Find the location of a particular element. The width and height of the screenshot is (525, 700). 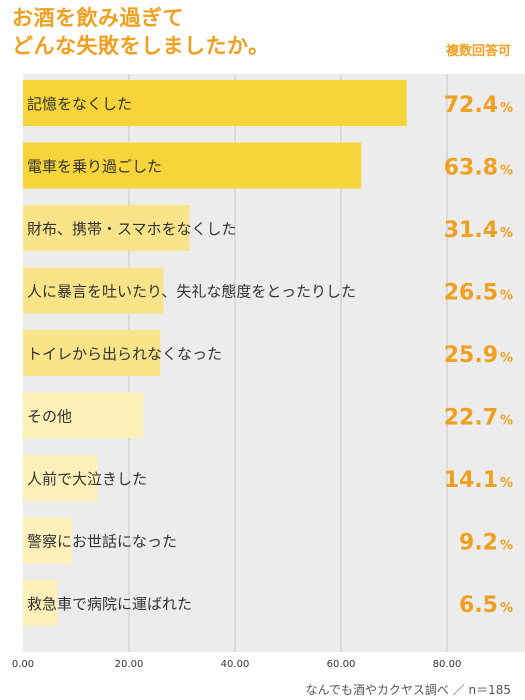

category-label: 救急車で病院に運ばれた is located at coordinates (109, 604).